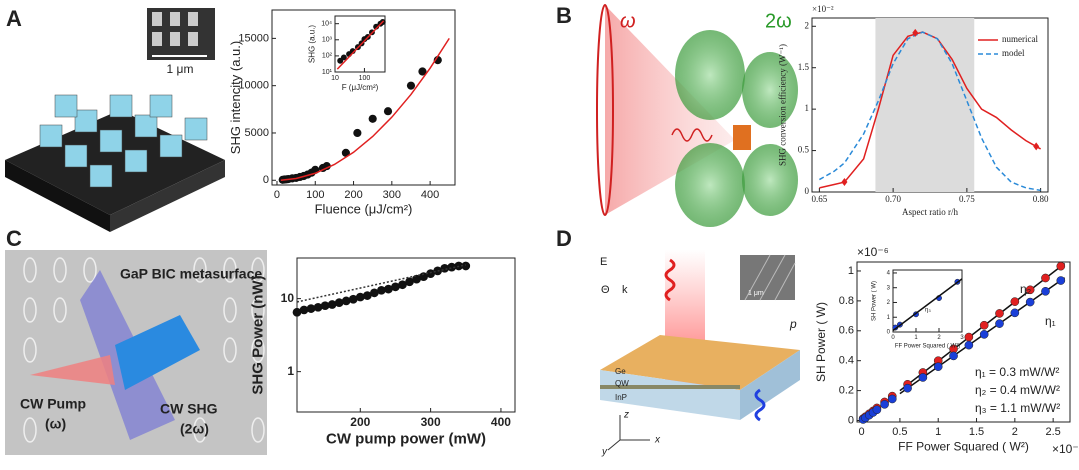  Describe the element at coordinates (925, 105) in the screenshot. I see `shaded-region` at that location.